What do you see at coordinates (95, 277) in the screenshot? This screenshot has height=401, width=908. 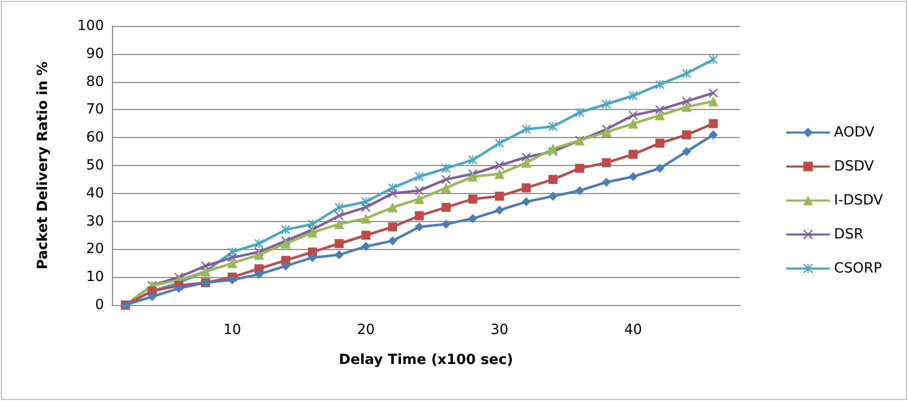 I see `y-tick-label: 10` at bounding box center [95, 277].